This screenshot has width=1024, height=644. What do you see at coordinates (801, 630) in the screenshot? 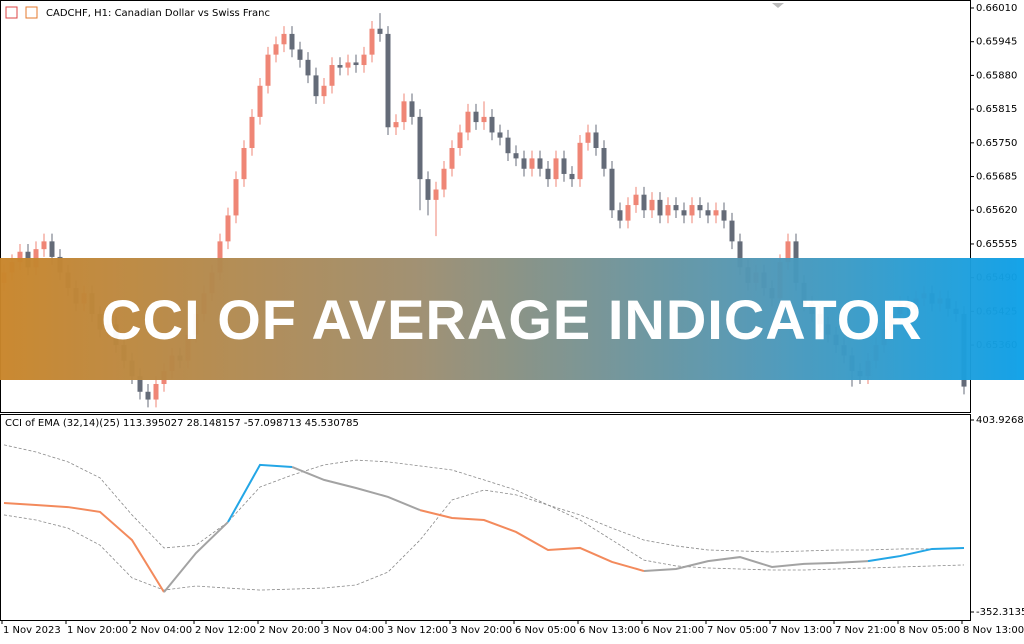
I see `x-tick-label: 7 Nov 13:00` at bounding box center [801, 630].